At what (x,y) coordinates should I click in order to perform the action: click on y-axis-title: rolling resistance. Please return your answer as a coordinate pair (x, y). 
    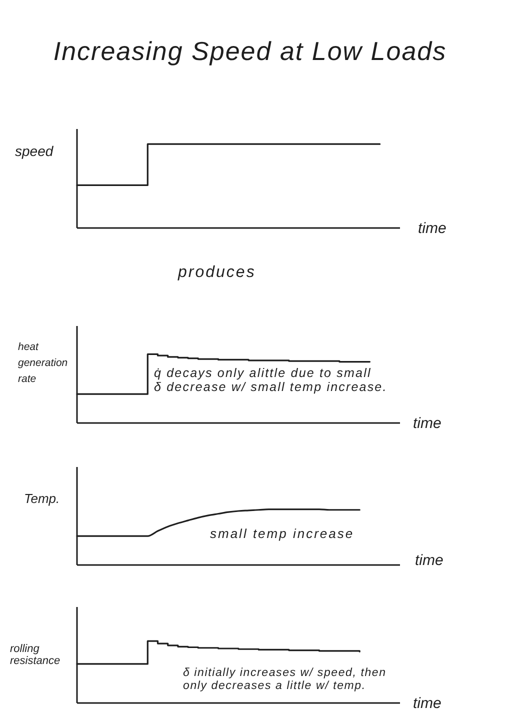
    Looking at the image, I should click on (35, 655).